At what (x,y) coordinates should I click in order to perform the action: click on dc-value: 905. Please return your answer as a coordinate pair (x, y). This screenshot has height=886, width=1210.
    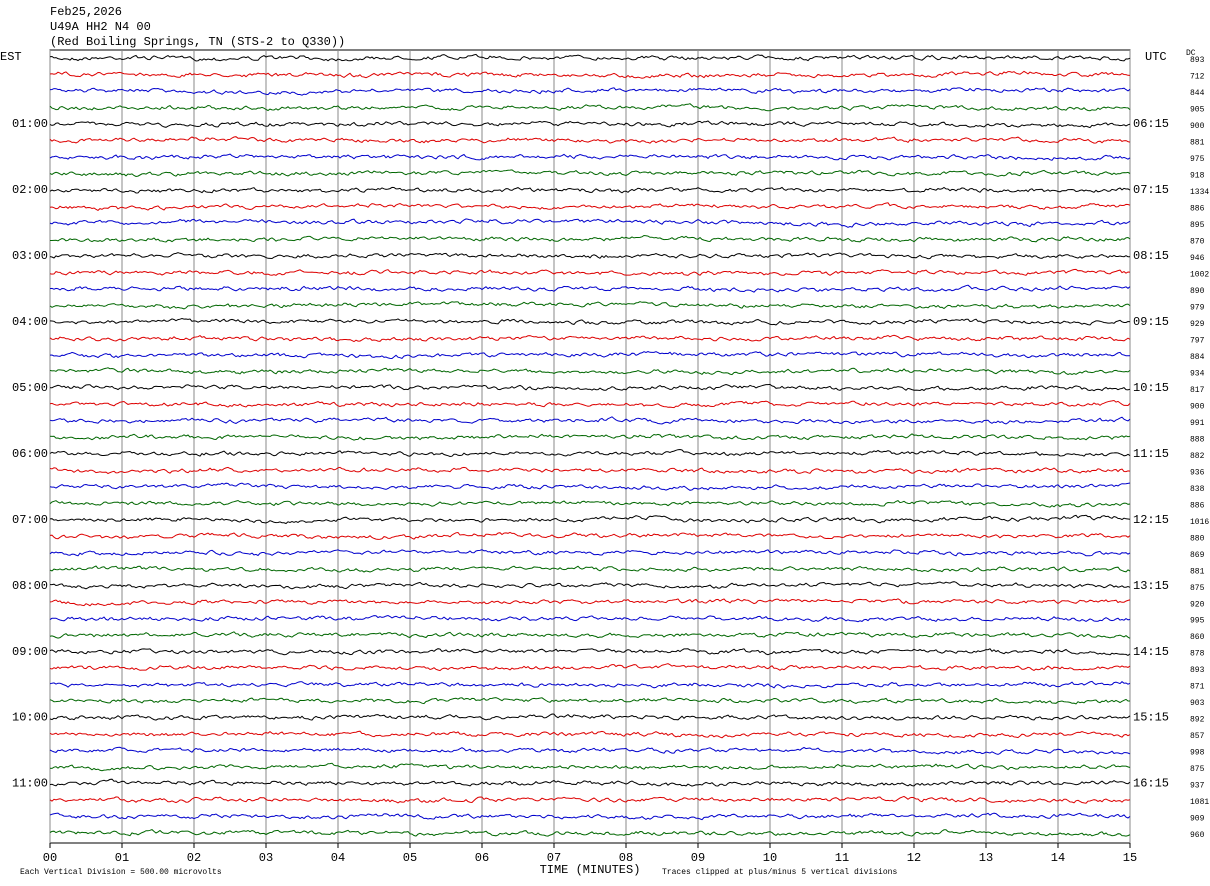
    Looking at the image, I should click on (1197, 110).